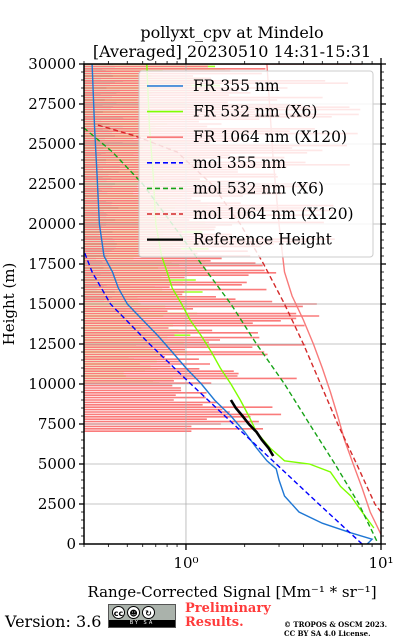 Image resolution: width=400 pixels, height=640 pixels. I want to click on preliminary-line-1: Preliminary, so click(228, 608).